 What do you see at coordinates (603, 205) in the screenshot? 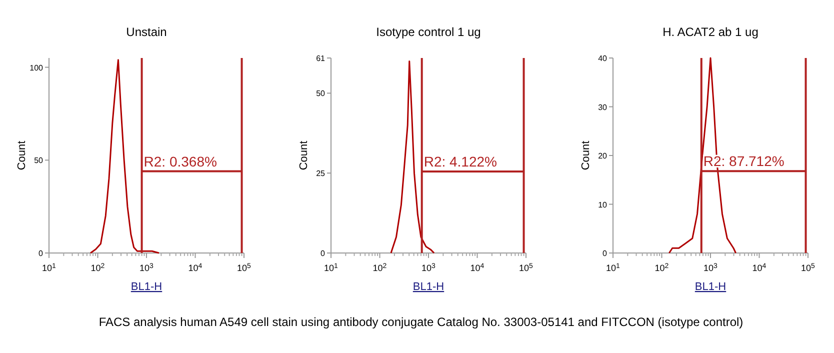
I see `y-tick-label: 10` at bounding box center [603, 205].